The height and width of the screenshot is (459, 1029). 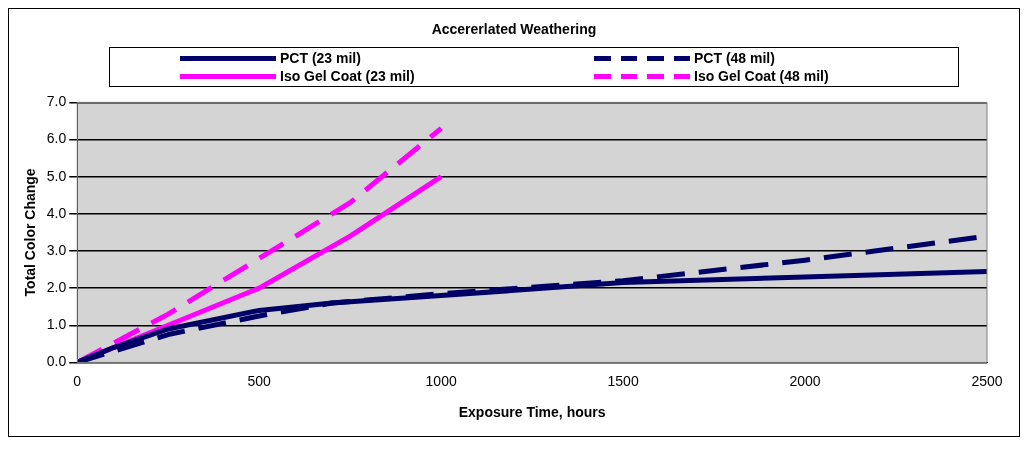 I want to click on legend-label: Iso Gel Coat (48 mil), so click(x=761, y=76).